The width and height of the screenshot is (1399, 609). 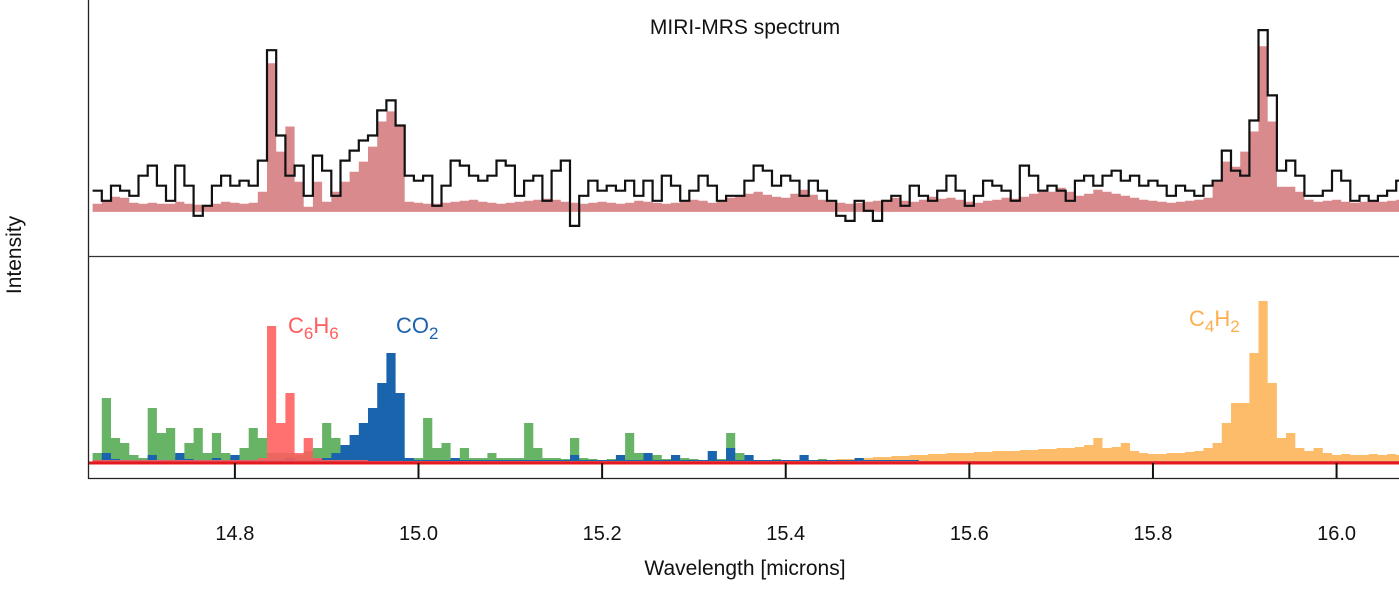 What do you see at coordinates (969, 534) in the screenshot?
I see `x-tick-label: 15.6` at bounding box center [969, 534].